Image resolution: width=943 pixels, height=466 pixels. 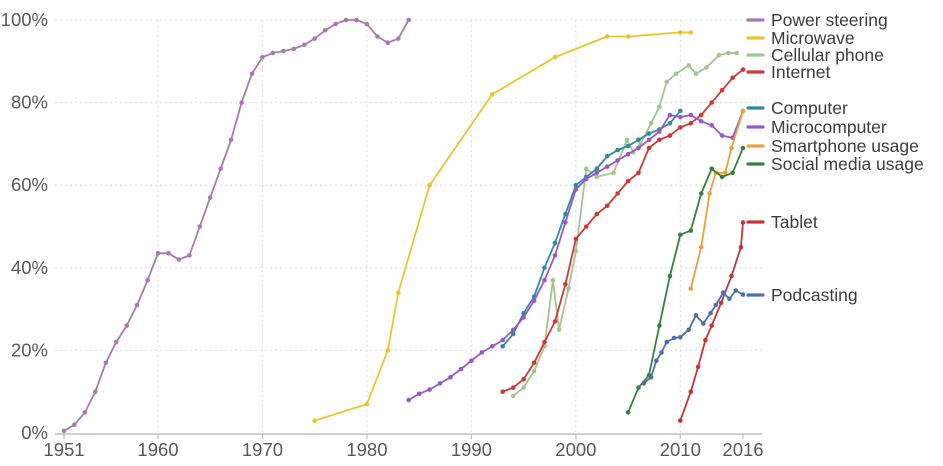 What do you see at coordinates (471, 449) in the screenshot?
I see `x-axis-label-1990: 1990` at bounding box center [471, 449].